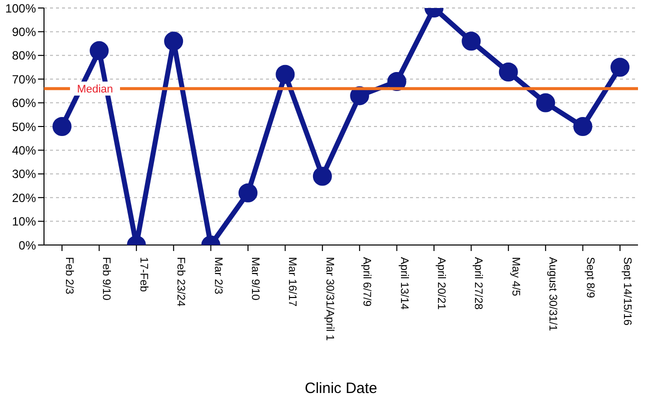  Describe the element at coordinates (180, 282) in the screenshot. I see `x-tick-label: Feb 23/24` at that location.